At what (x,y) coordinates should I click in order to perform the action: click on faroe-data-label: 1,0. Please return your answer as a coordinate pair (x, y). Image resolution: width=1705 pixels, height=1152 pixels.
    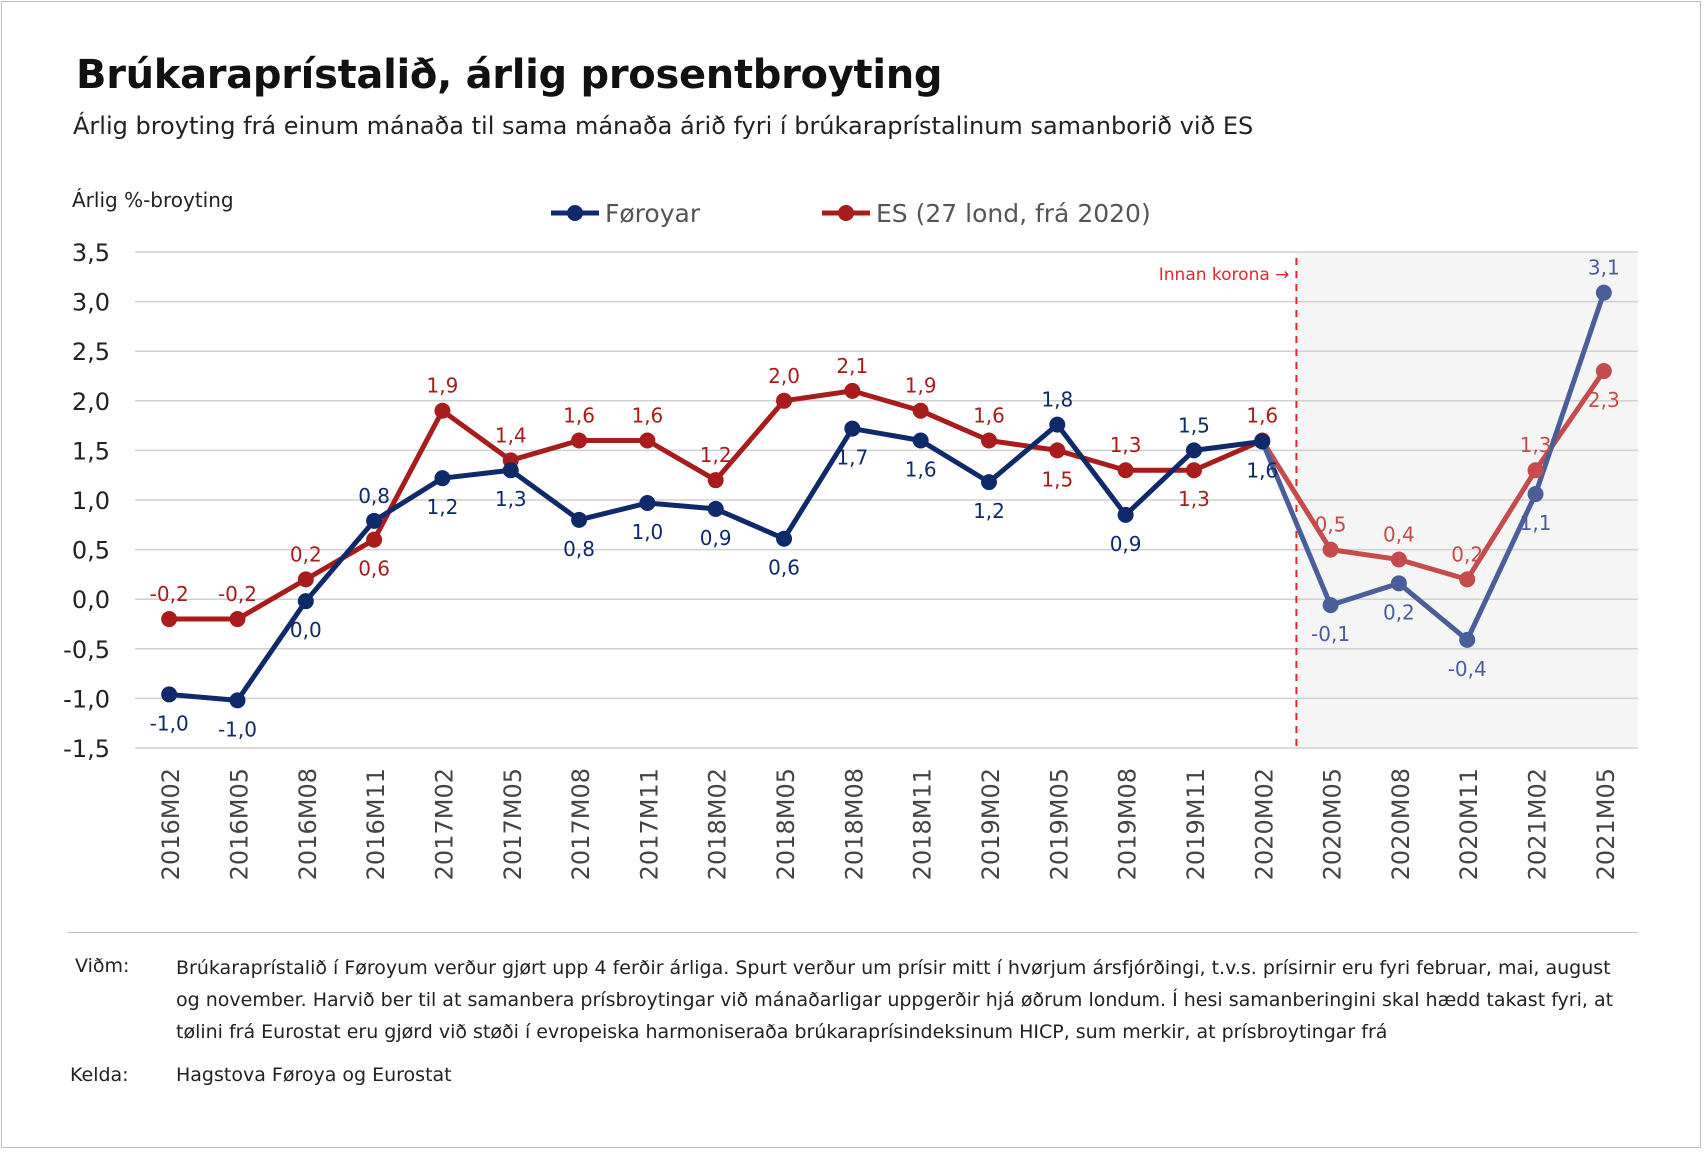
    Looking at the image, I should click on (647, 532).